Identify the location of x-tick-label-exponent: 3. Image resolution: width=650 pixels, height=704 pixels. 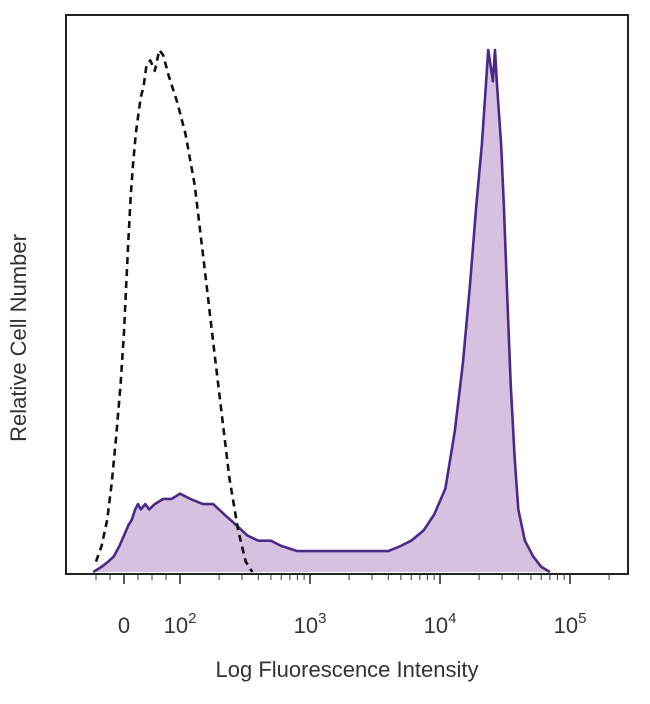
(322, 618).